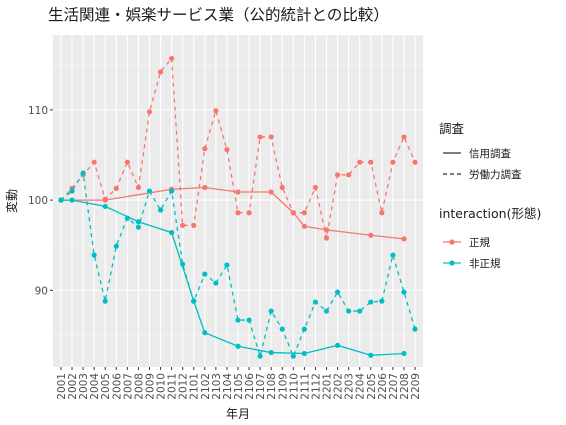  Describe the element at coordinates (452, 128) in the screenshot. I see `legend-linetype-title: 調査` at that location.